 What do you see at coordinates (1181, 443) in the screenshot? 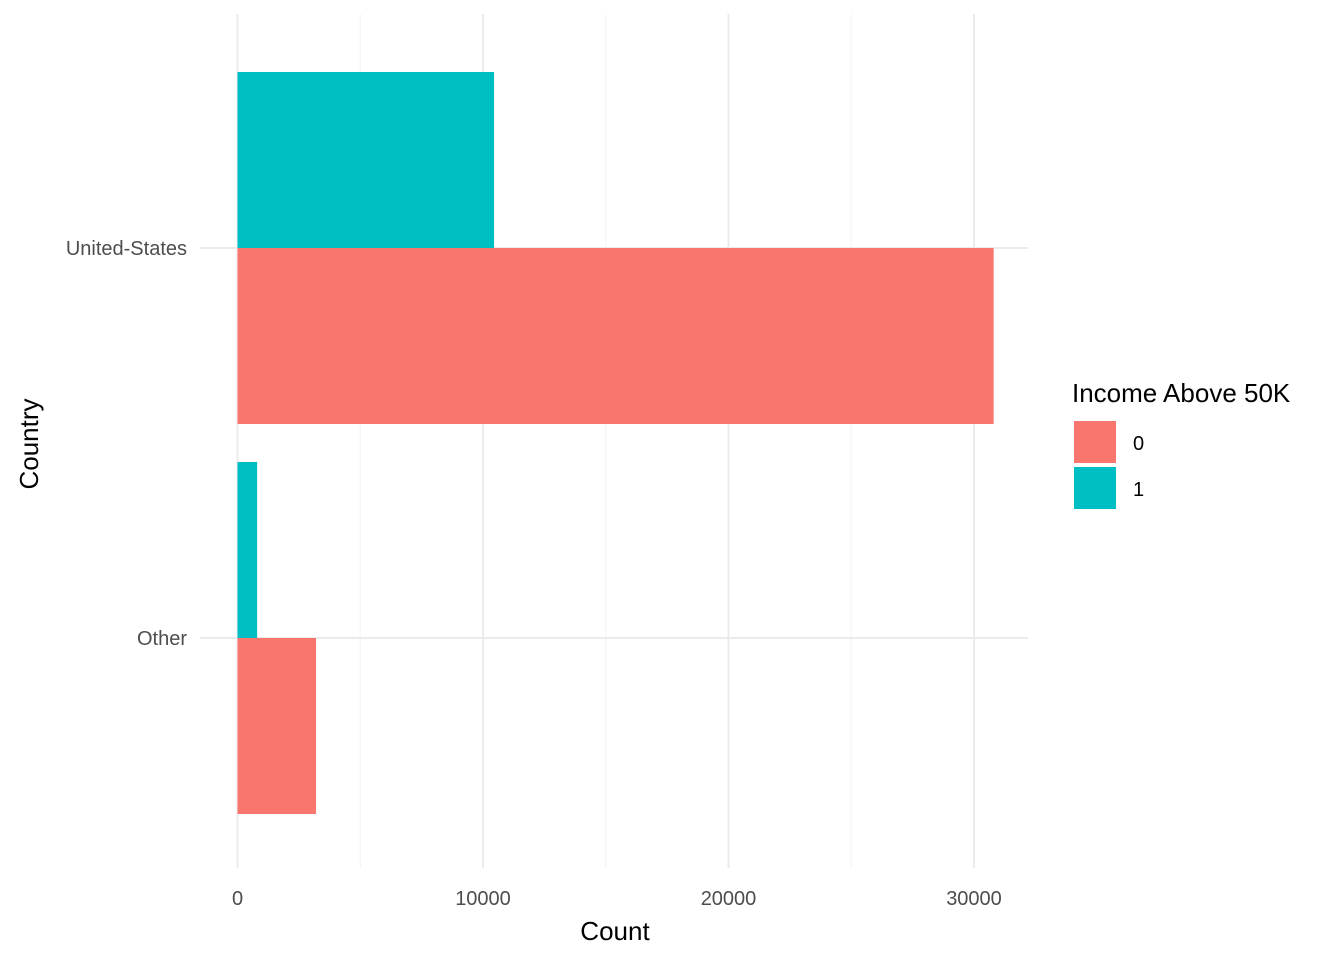
I see `legend: Income Above 50K 01` at bounding box center [1181, 443].